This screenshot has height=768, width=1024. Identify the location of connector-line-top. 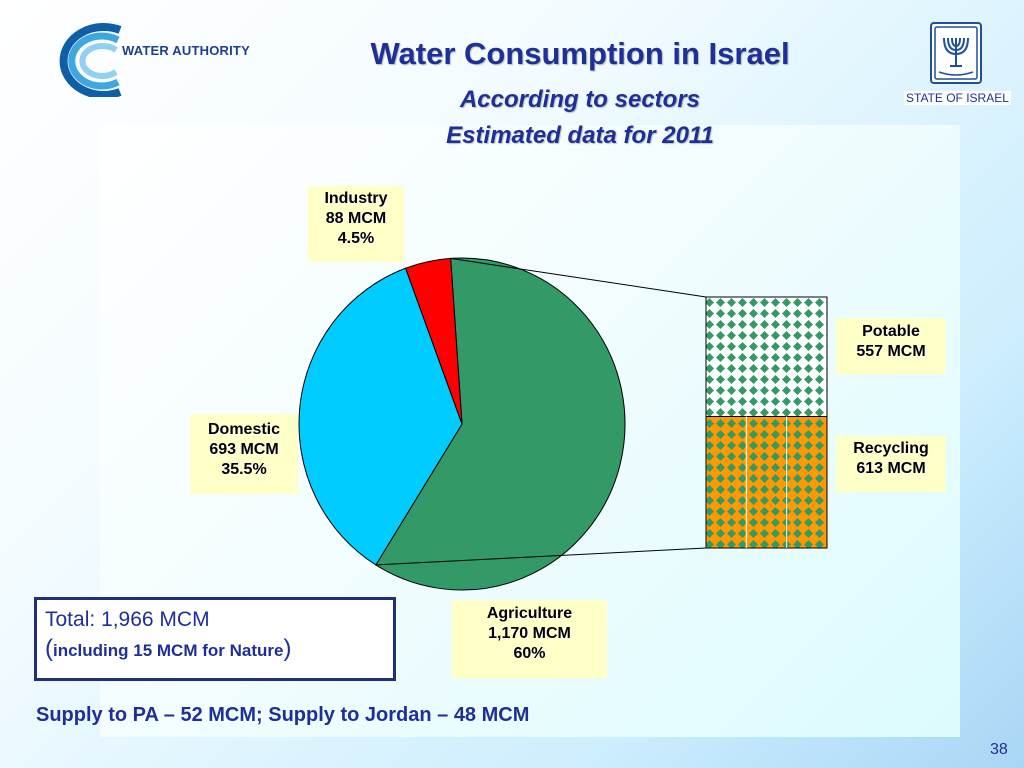
(578, 277).